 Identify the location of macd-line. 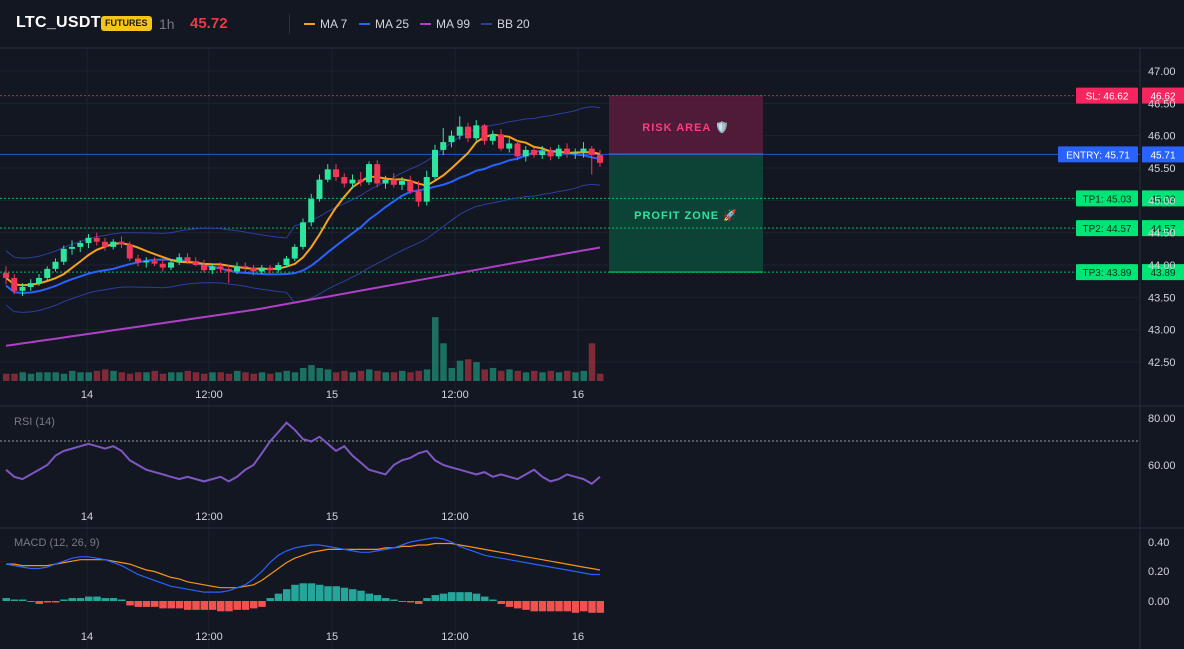
(302, 564).